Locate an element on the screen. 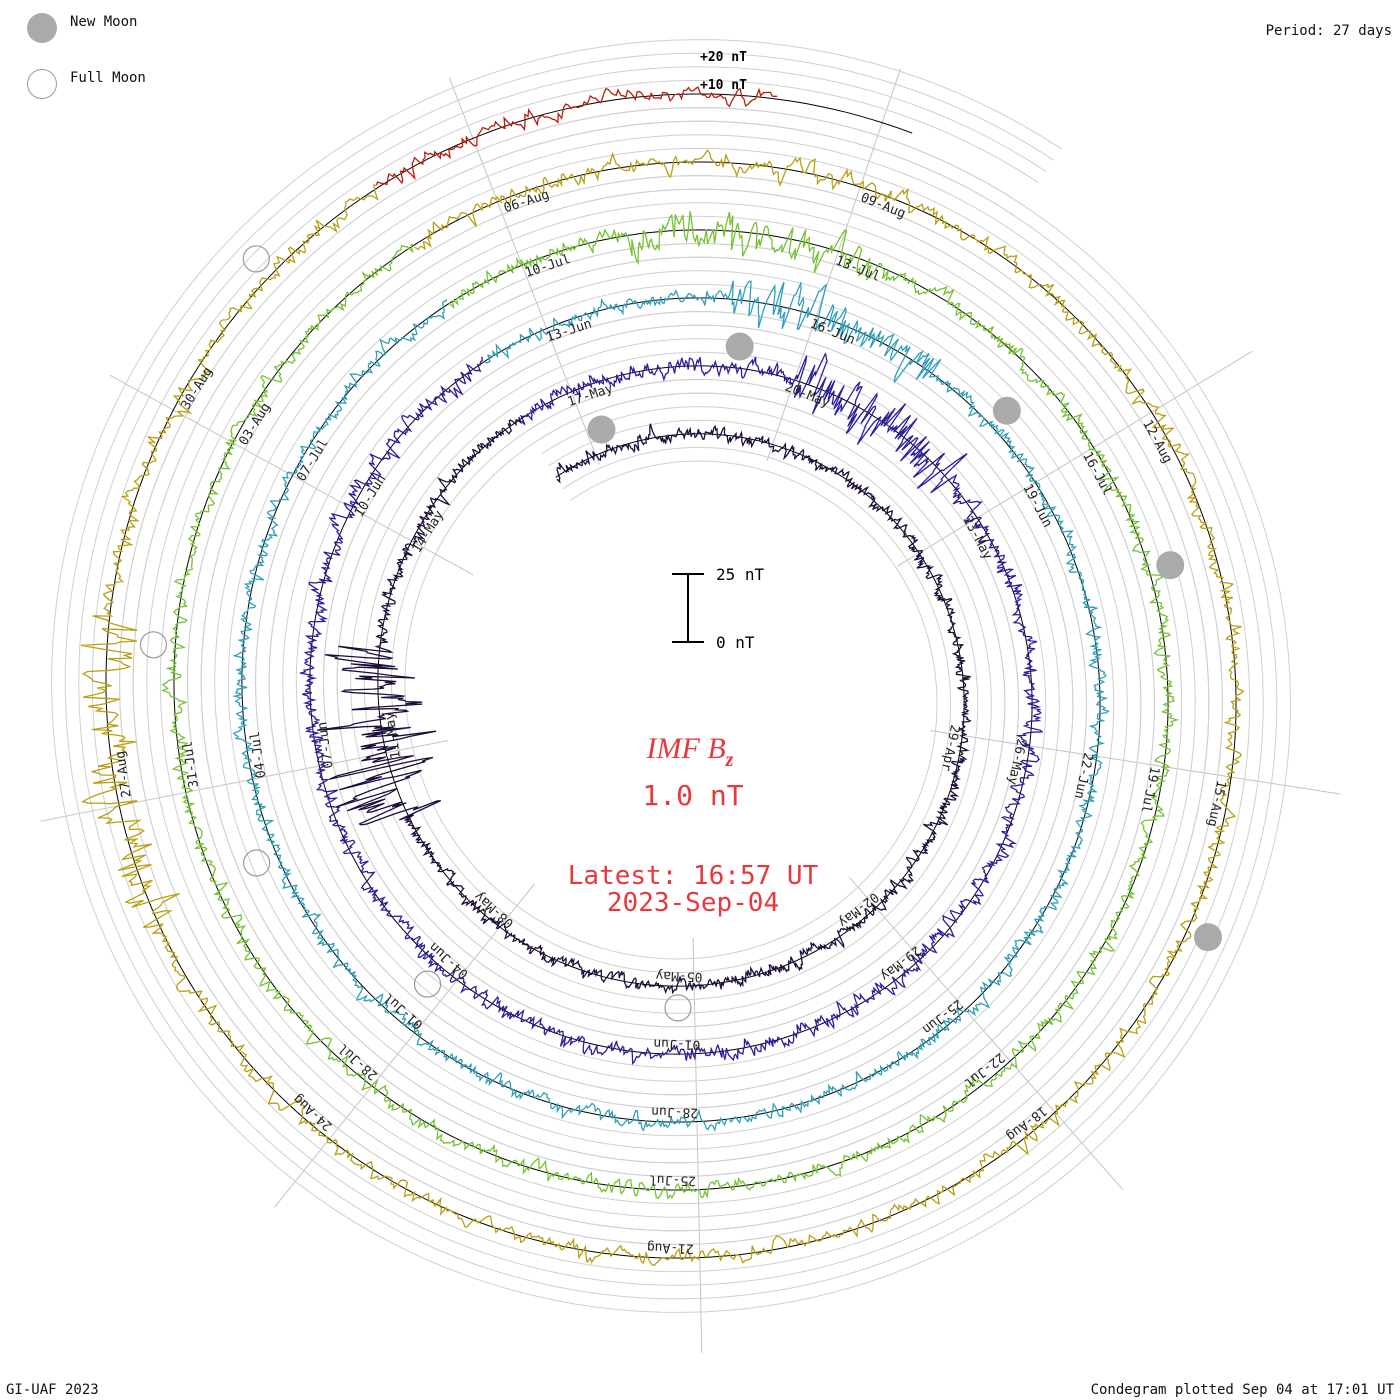  legend-new-moon-label: New Moon is located at coordinates (104, 22).